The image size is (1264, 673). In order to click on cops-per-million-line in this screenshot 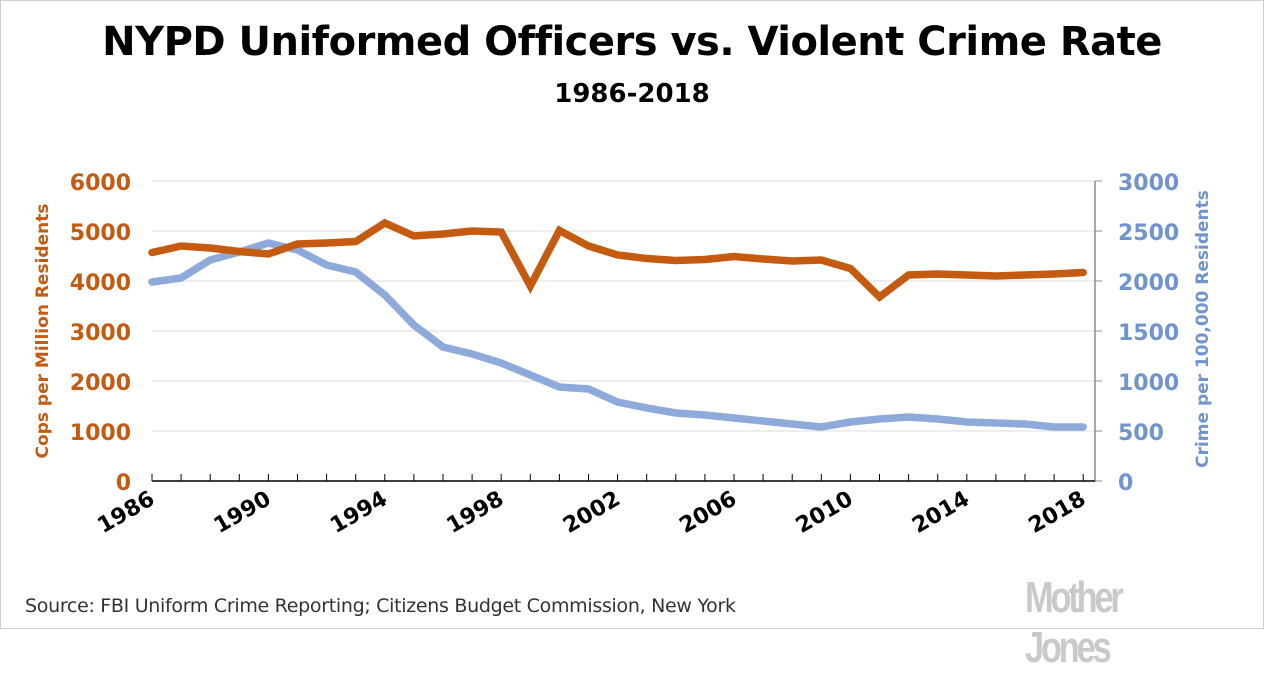, I will do `click(617, 260)`.